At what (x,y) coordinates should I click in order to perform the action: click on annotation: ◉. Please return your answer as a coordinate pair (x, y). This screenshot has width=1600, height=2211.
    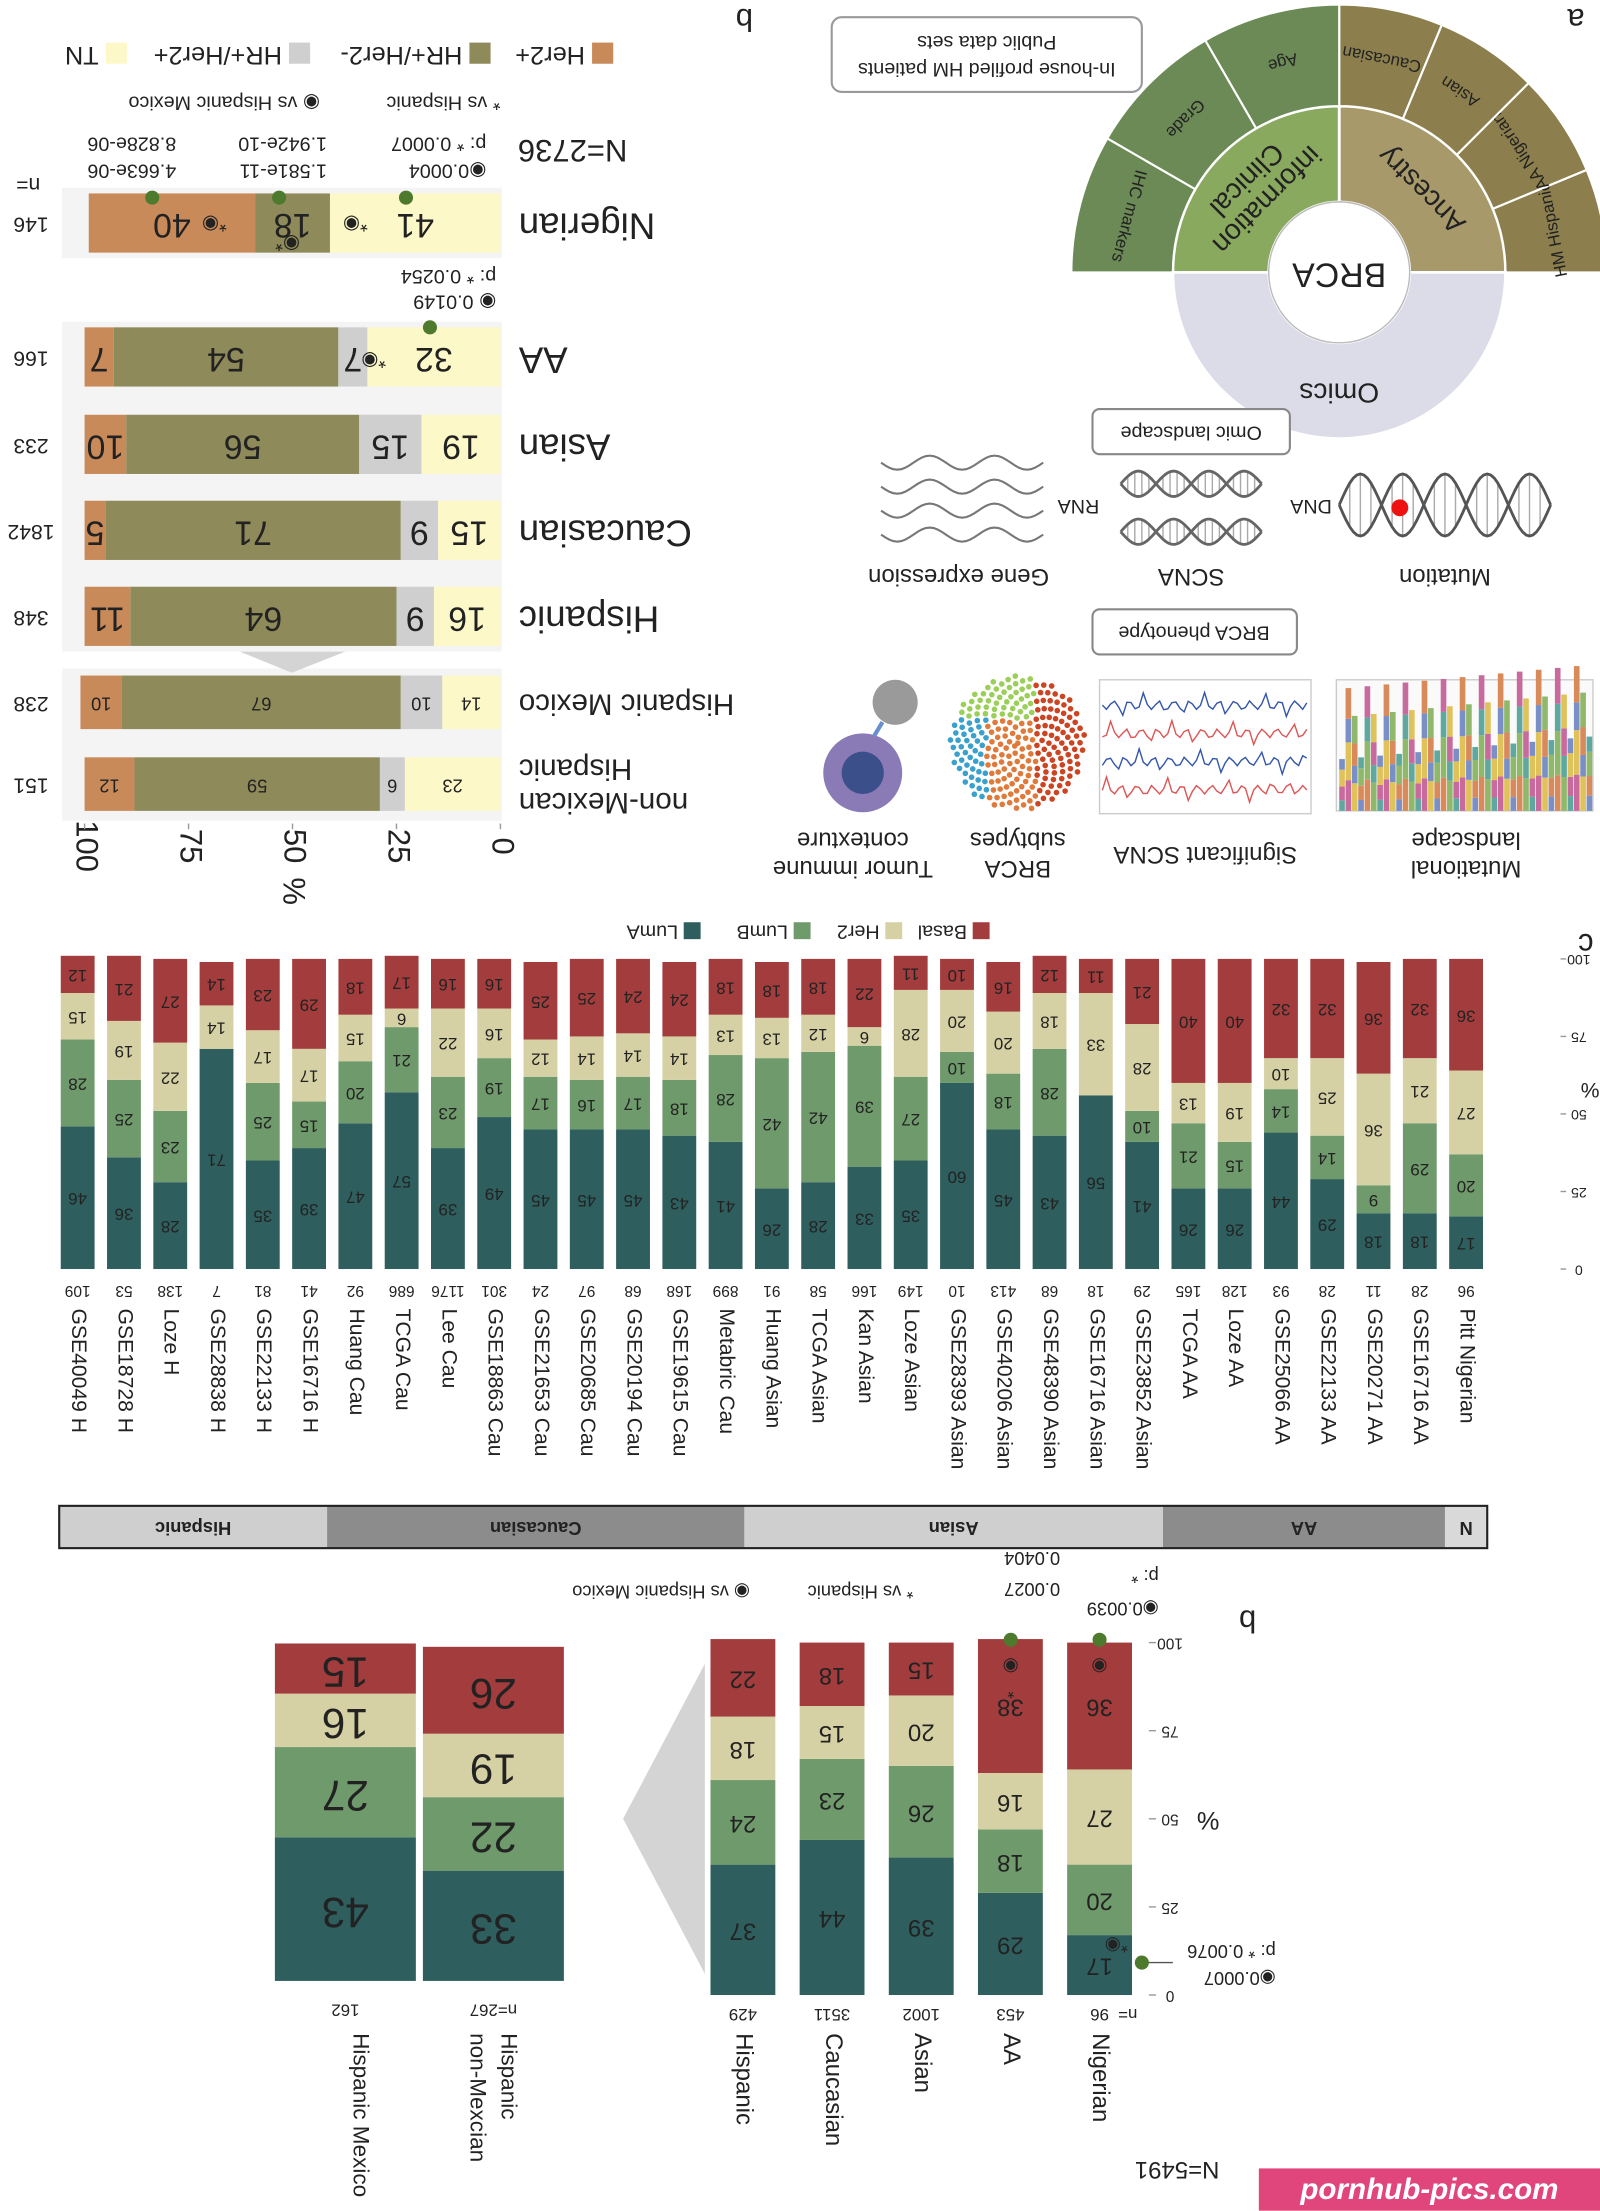
    Looking at the image, I should click on (1100, 1666).